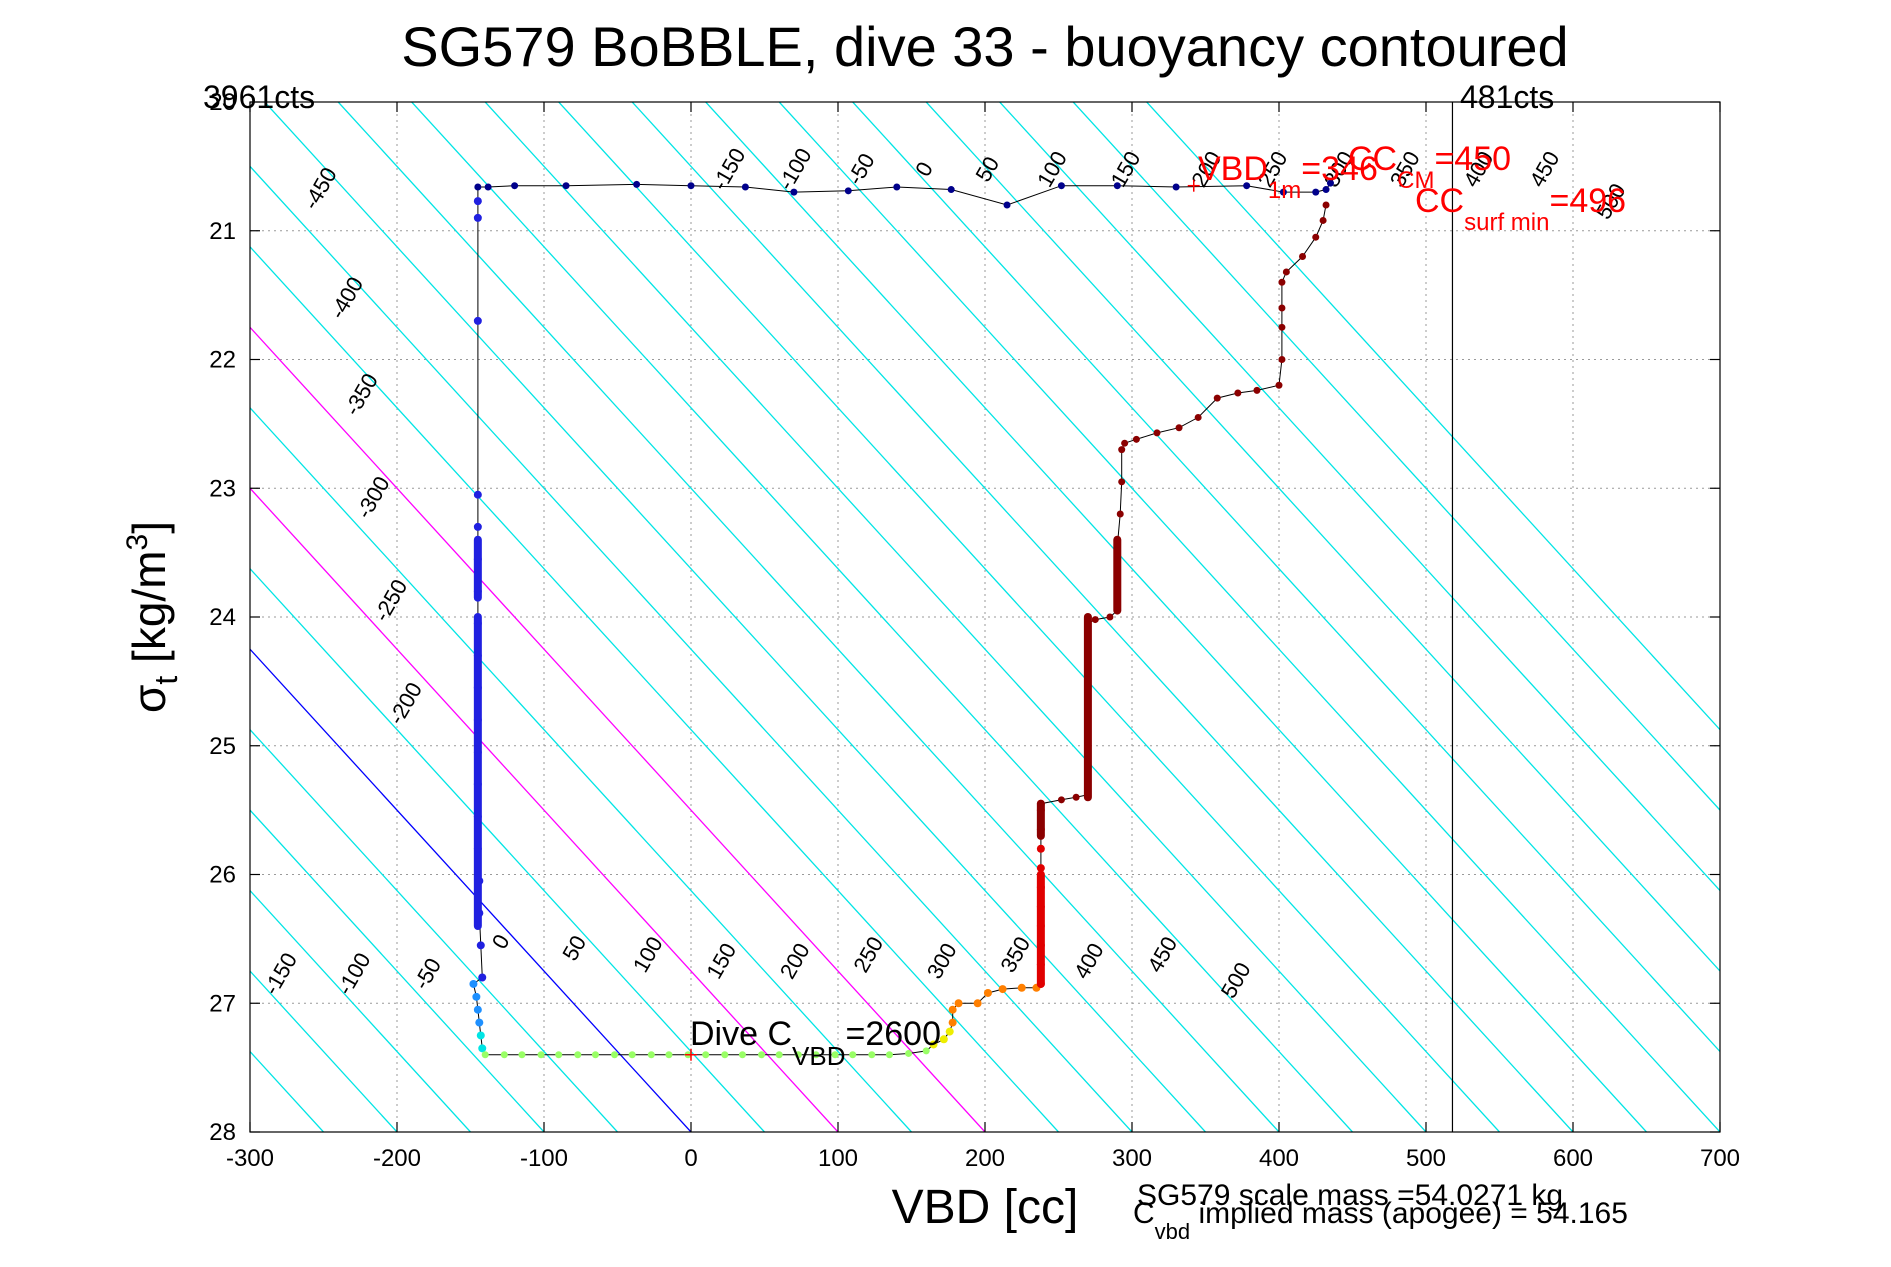 The width and height of the screenshot is (1891, 1267). I want to click on scale-mass-annotation: SG579 scale mass =54.0271 kg, so click(1350, 1195).